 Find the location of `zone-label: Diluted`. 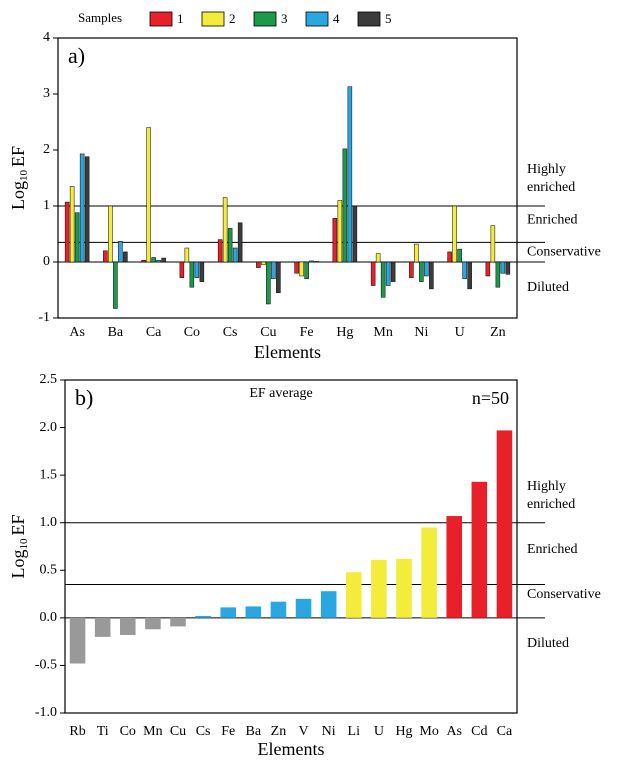

zone-label: Diluted is located at coordinates (548, 287).